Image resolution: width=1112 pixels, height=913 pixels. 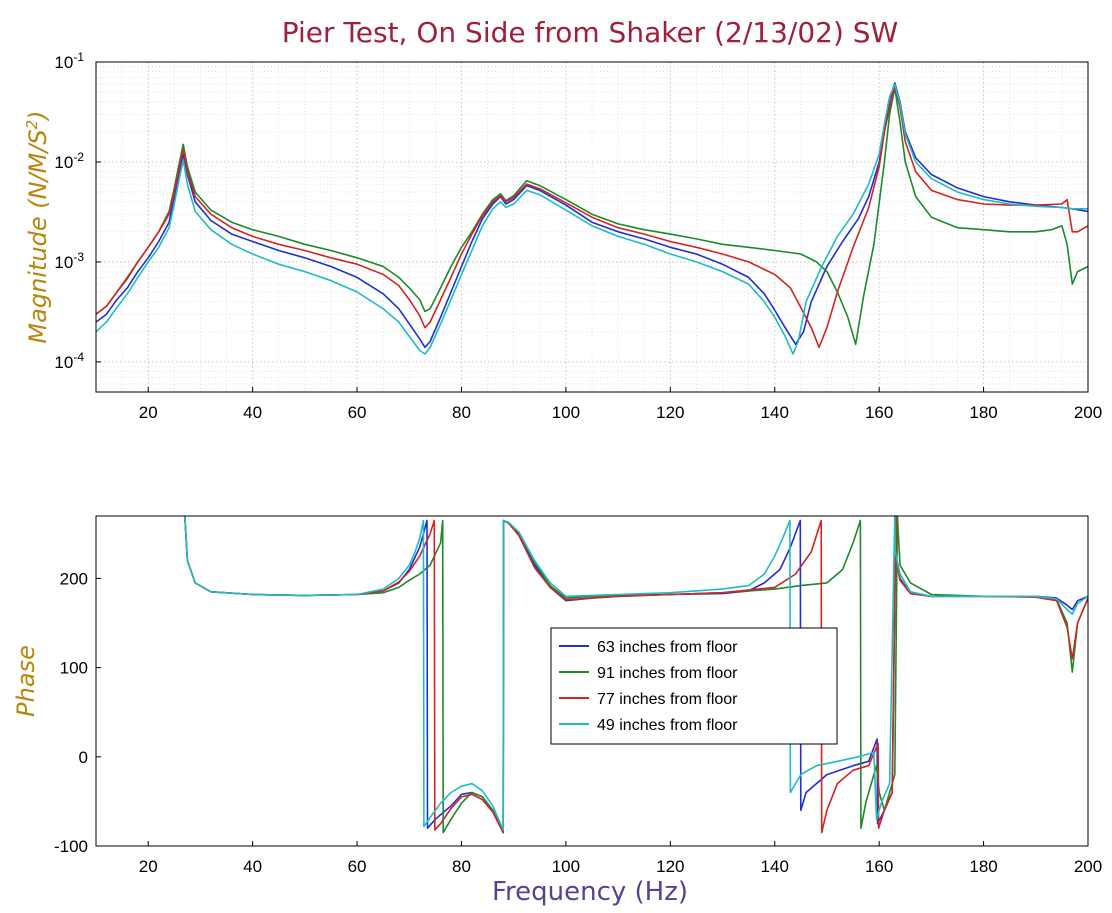 I want to click on magnitude-y-ticks: 10⁻⁴ 10⁻³ 10⁻² 10⁻¹, so click(x=77, y=211).